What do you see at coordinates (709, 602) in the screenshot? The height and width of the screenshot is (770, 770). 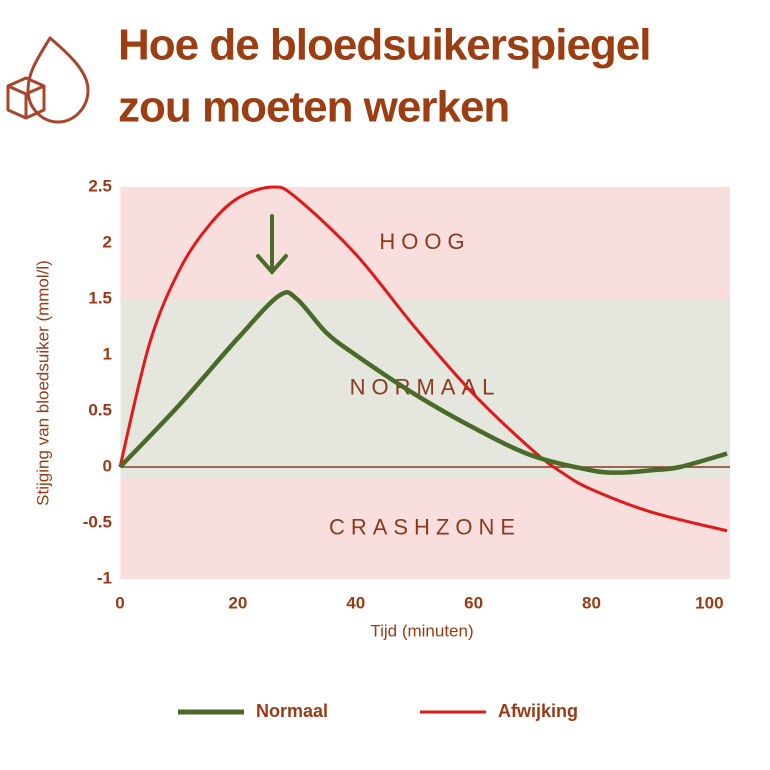 I see `x-tick-label: 100` at bounding box center [709, 602].